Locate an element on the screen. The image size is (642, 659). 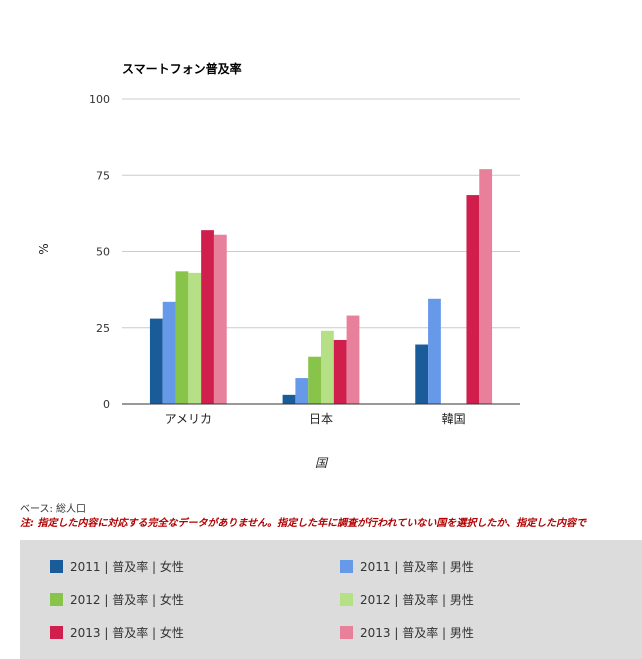
y-axis-label: % is located at coordinates (44, 248).